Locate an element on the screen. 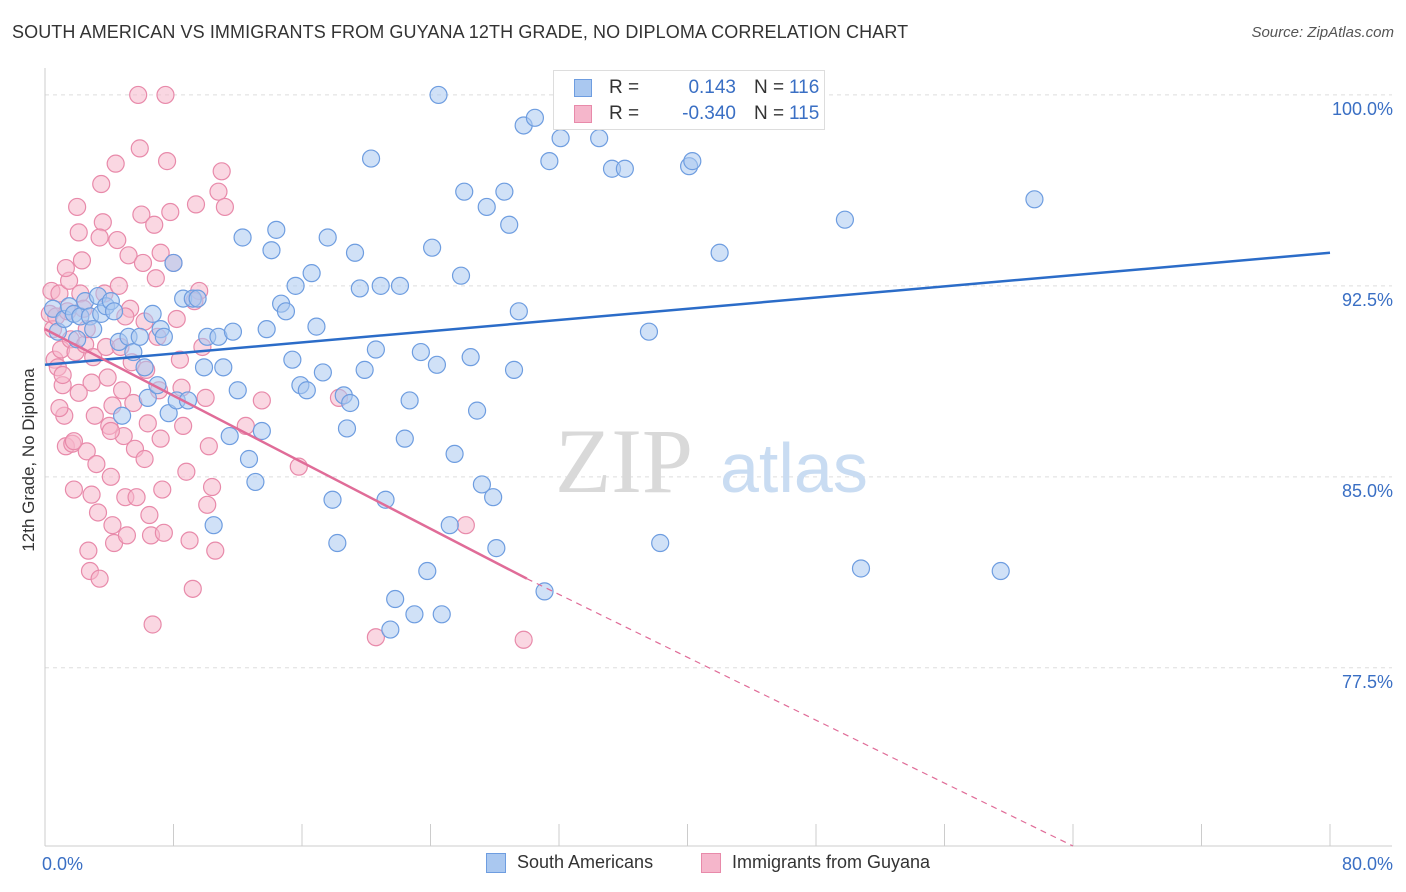  y-tick-label: 100.0% is located at coordinates (1362, 109).